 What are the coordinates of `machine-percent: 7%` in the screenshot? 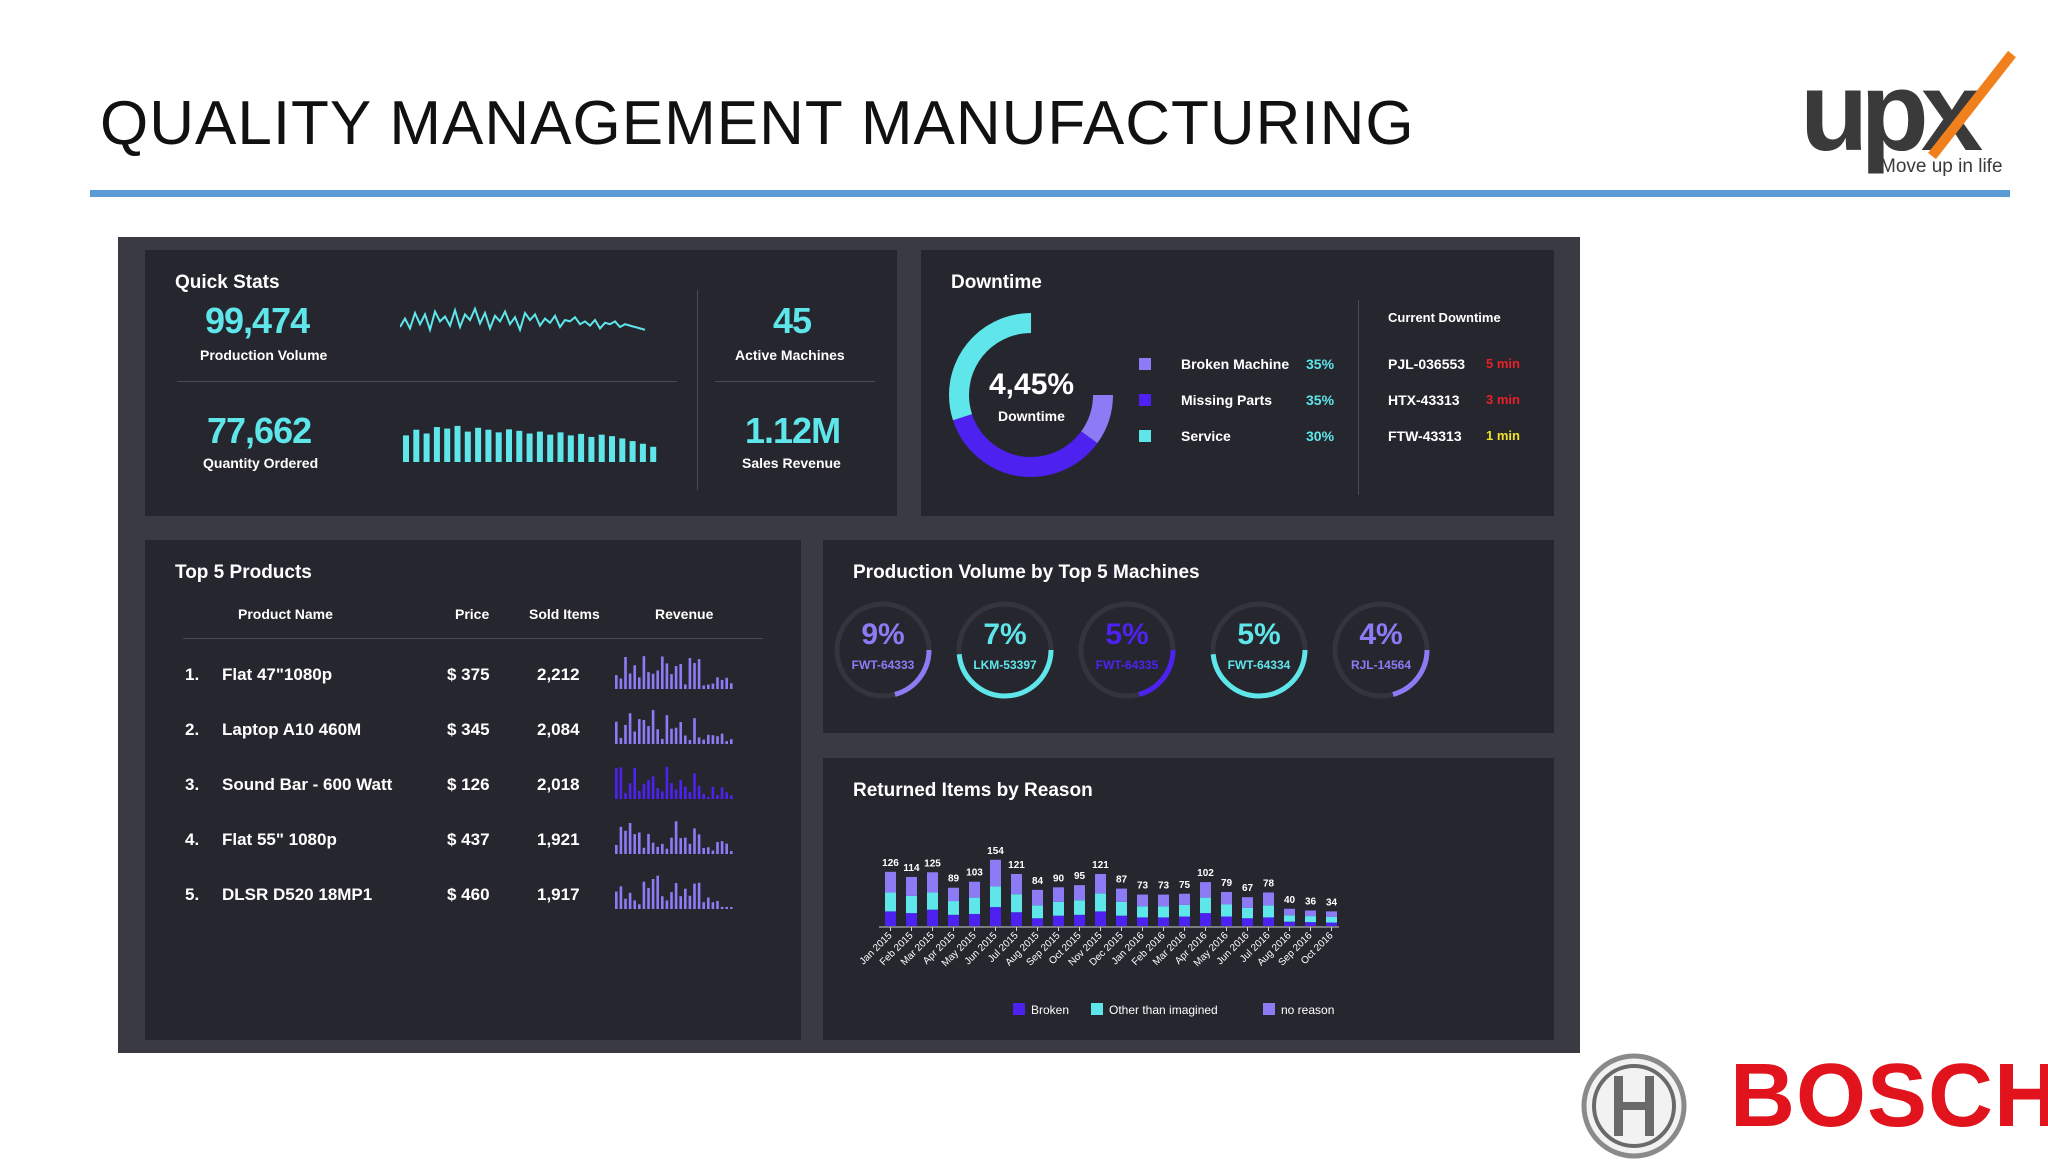 It's located at (1005, 634).